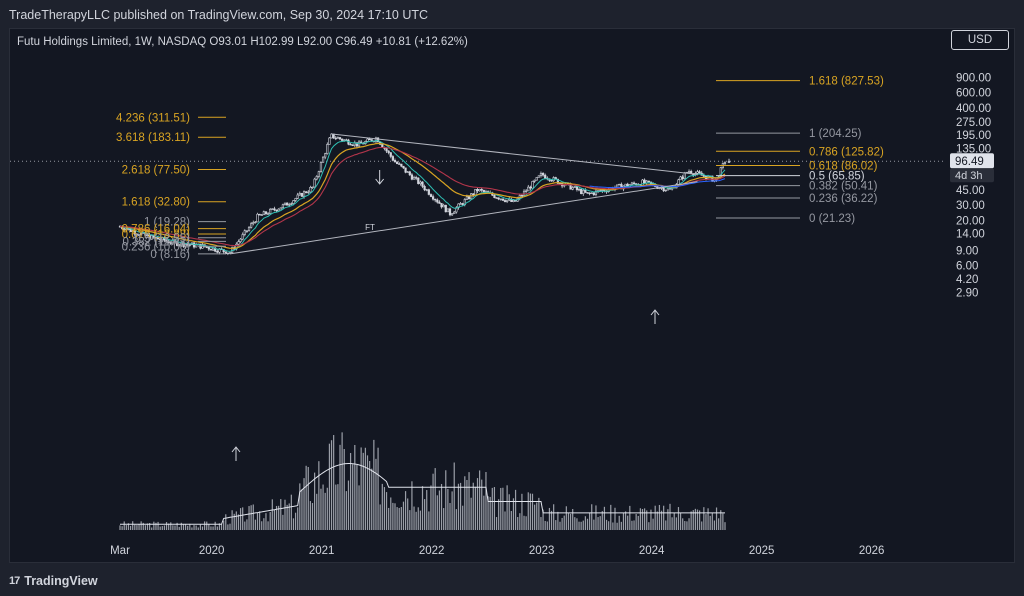 The width and height of the screenshot is (1024, 596). Describe the element at coordinates (846, 82) in the screenshot. I see `fib-level-label: 1.618 (827.53)` at that location.